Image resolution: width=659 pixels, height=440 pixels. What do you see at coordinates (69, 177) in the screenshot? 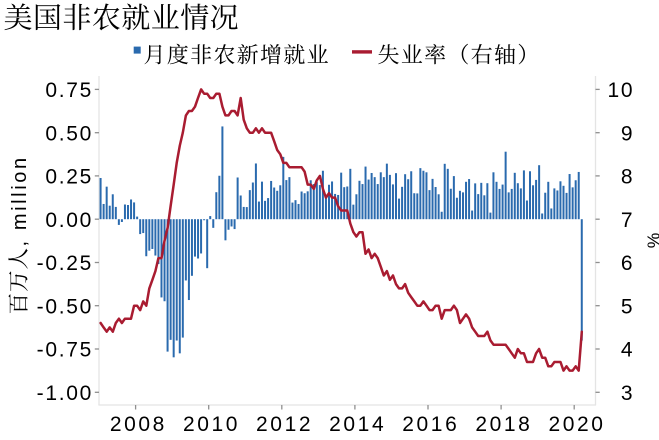
I see `svg-text: 0.25` at bounding box center [69, 177].